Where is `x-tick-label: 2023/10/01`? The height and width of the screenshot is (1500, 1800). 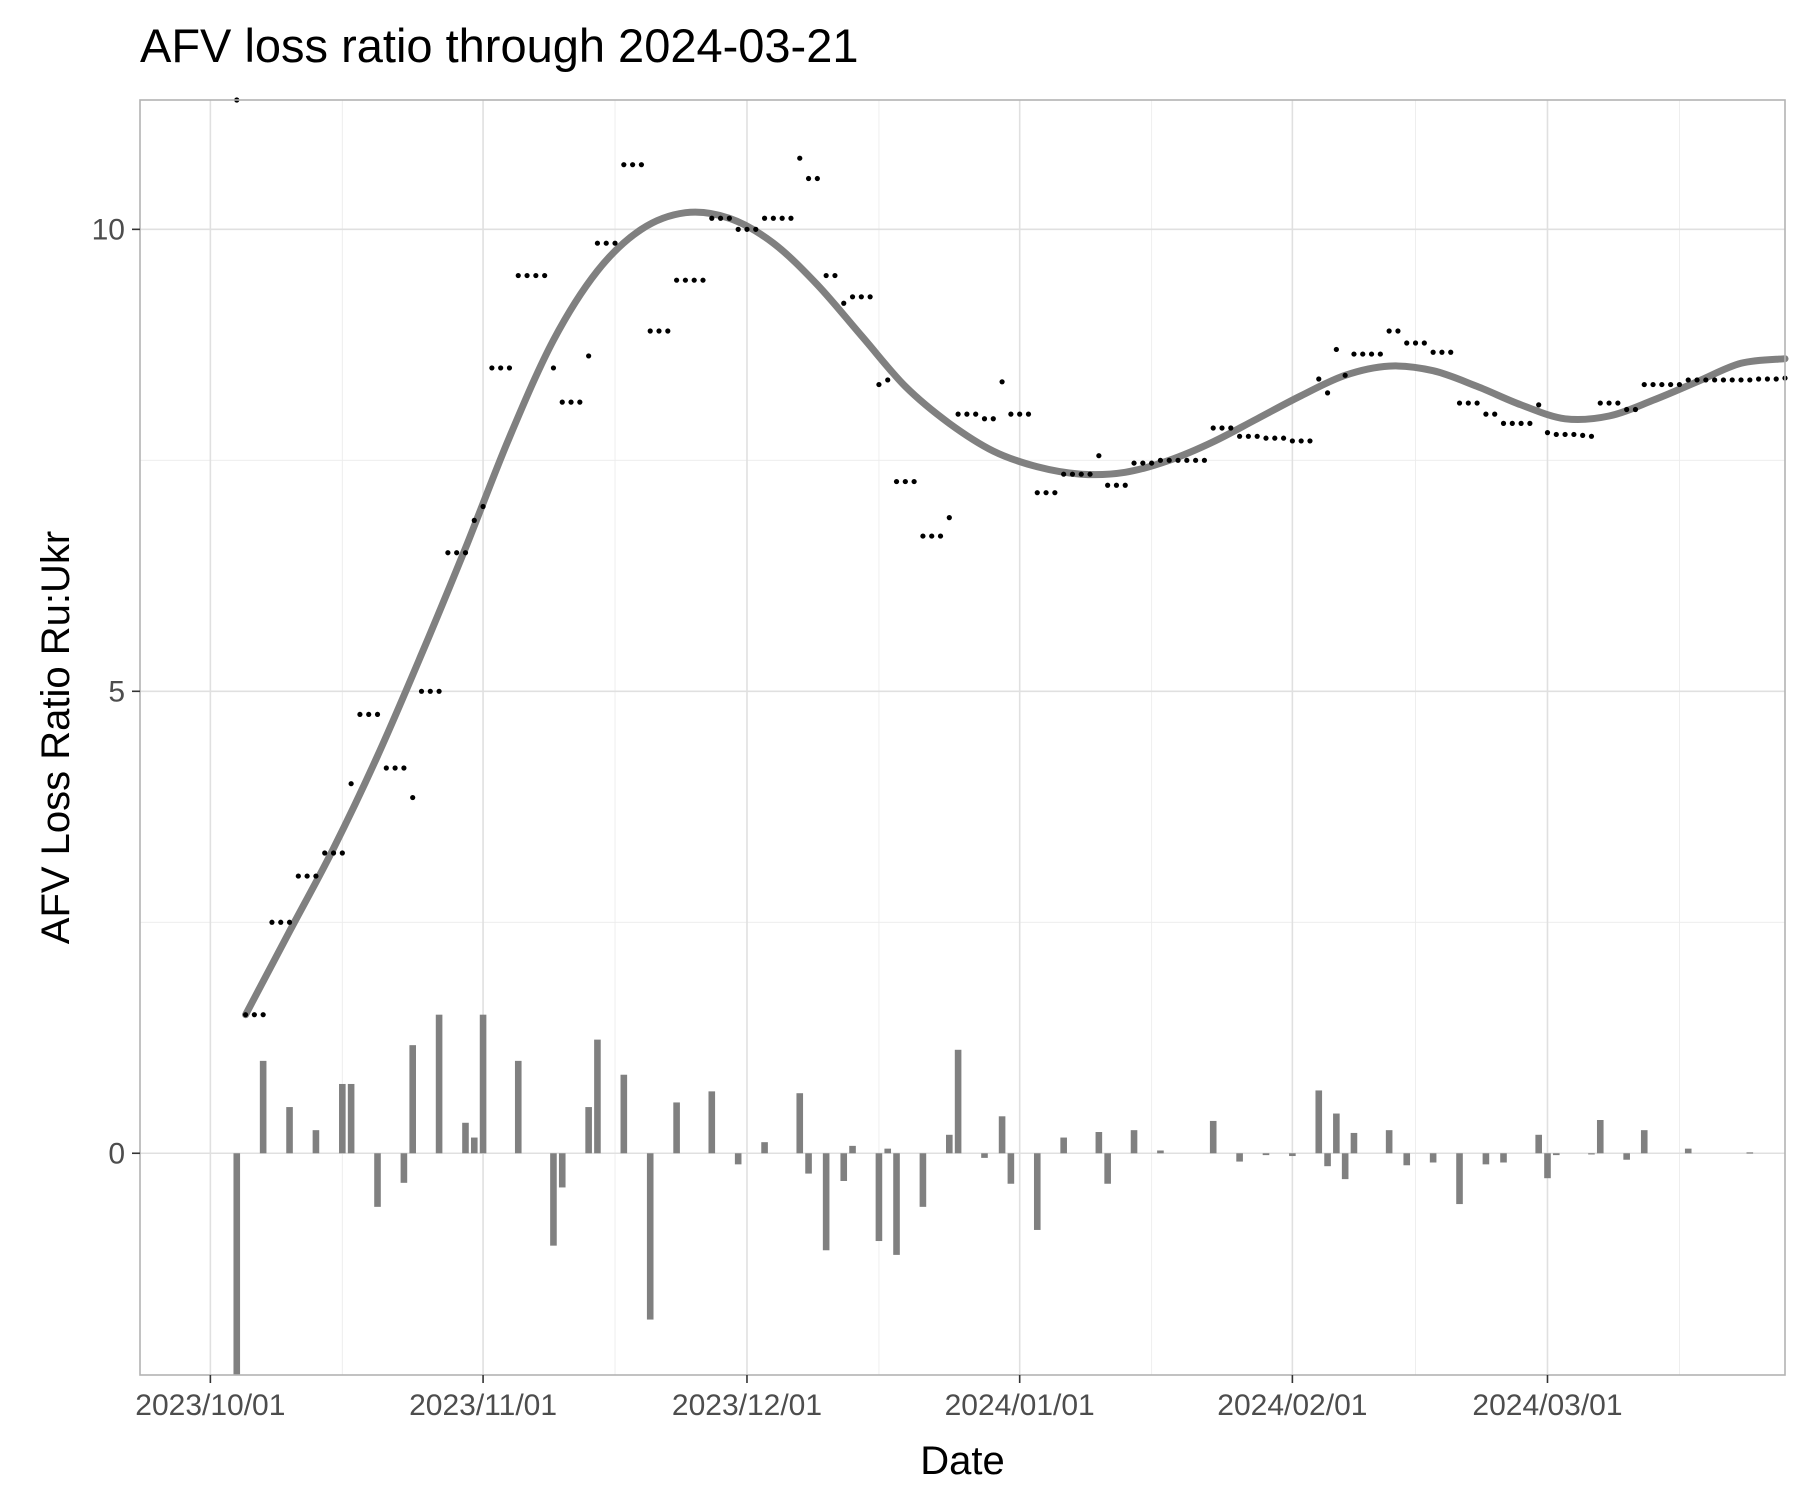 x-tick-label: 2023/10/01 is located at coordinates (210, 1405).